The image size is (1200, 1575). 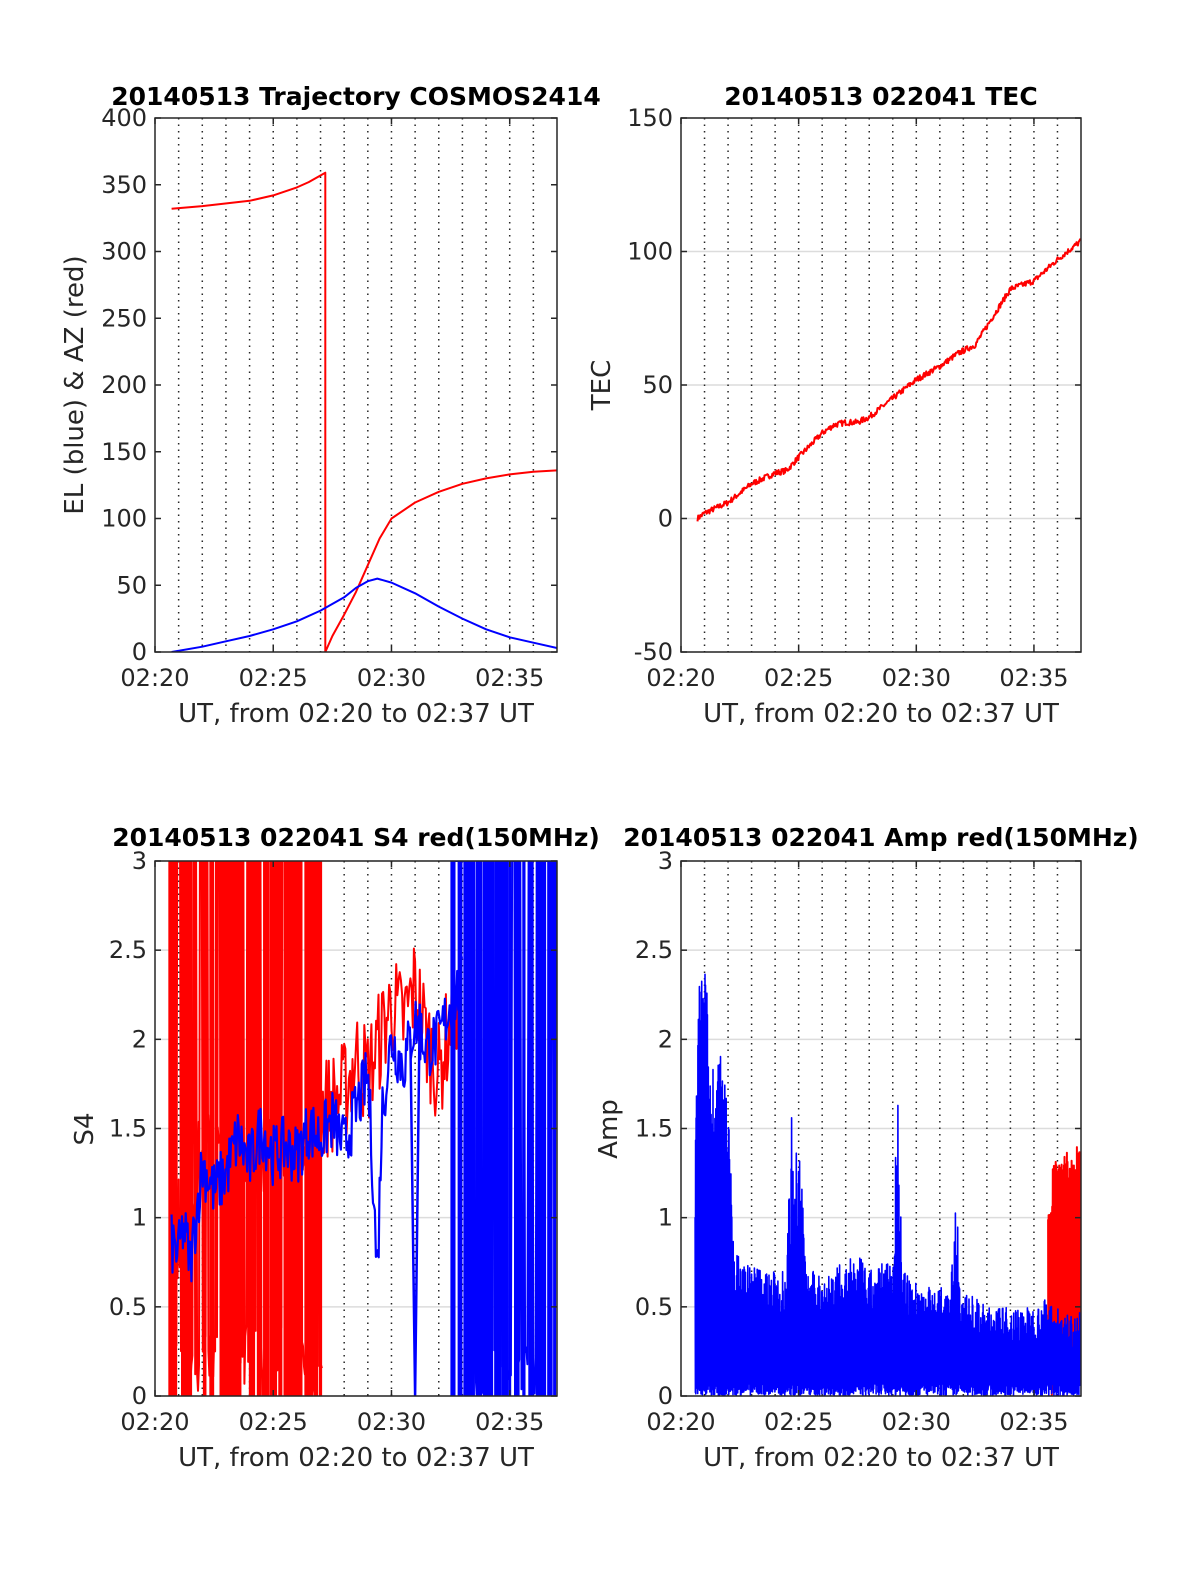 What do you see at coordinates (124, 318) in the screenshot?
I see `y-tick-label: 250` at bounding box center [124, 318].